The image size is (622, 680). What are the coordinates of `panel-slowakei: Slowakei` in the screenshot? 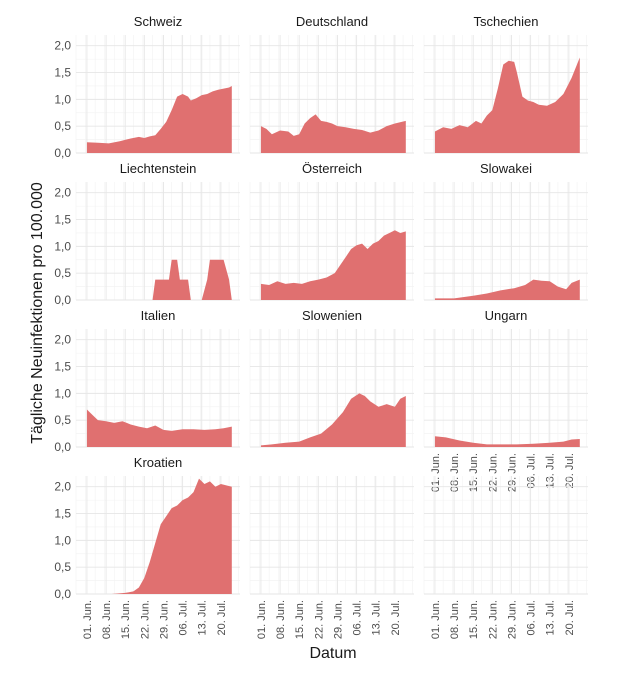 It's located at (505, 231).